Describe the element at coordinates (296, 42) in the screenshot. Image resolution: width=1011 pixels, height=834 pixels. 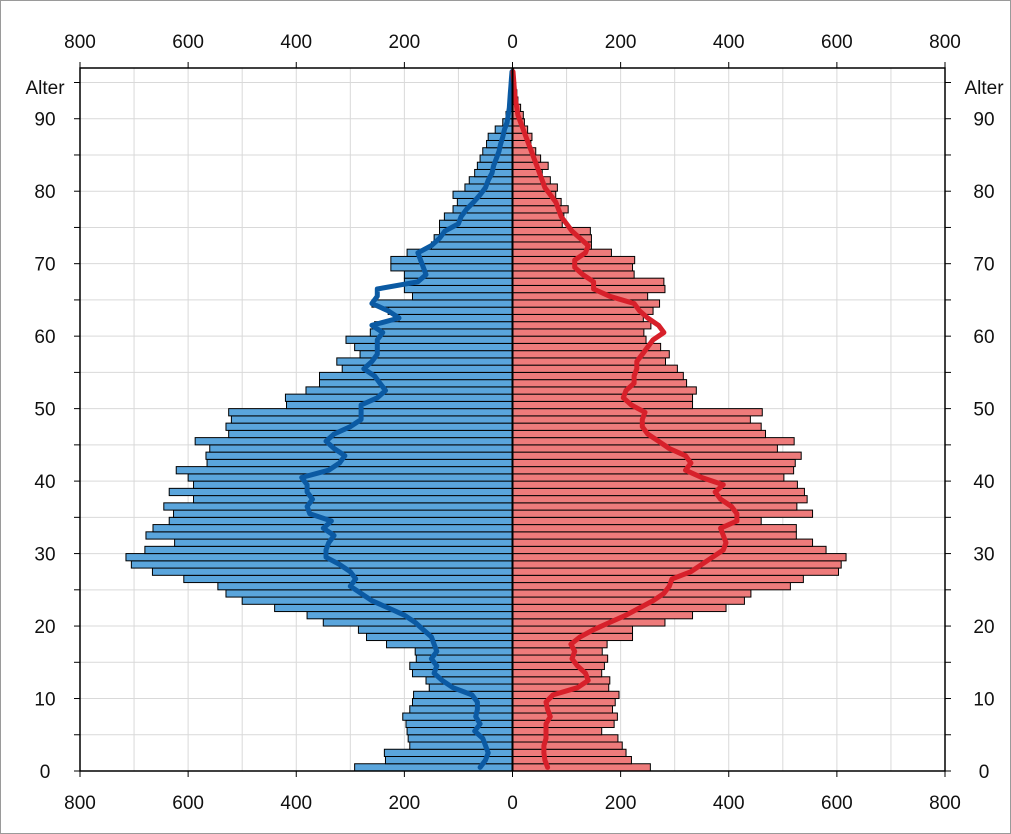
I see `x-tick-label-top: 400` at that location.